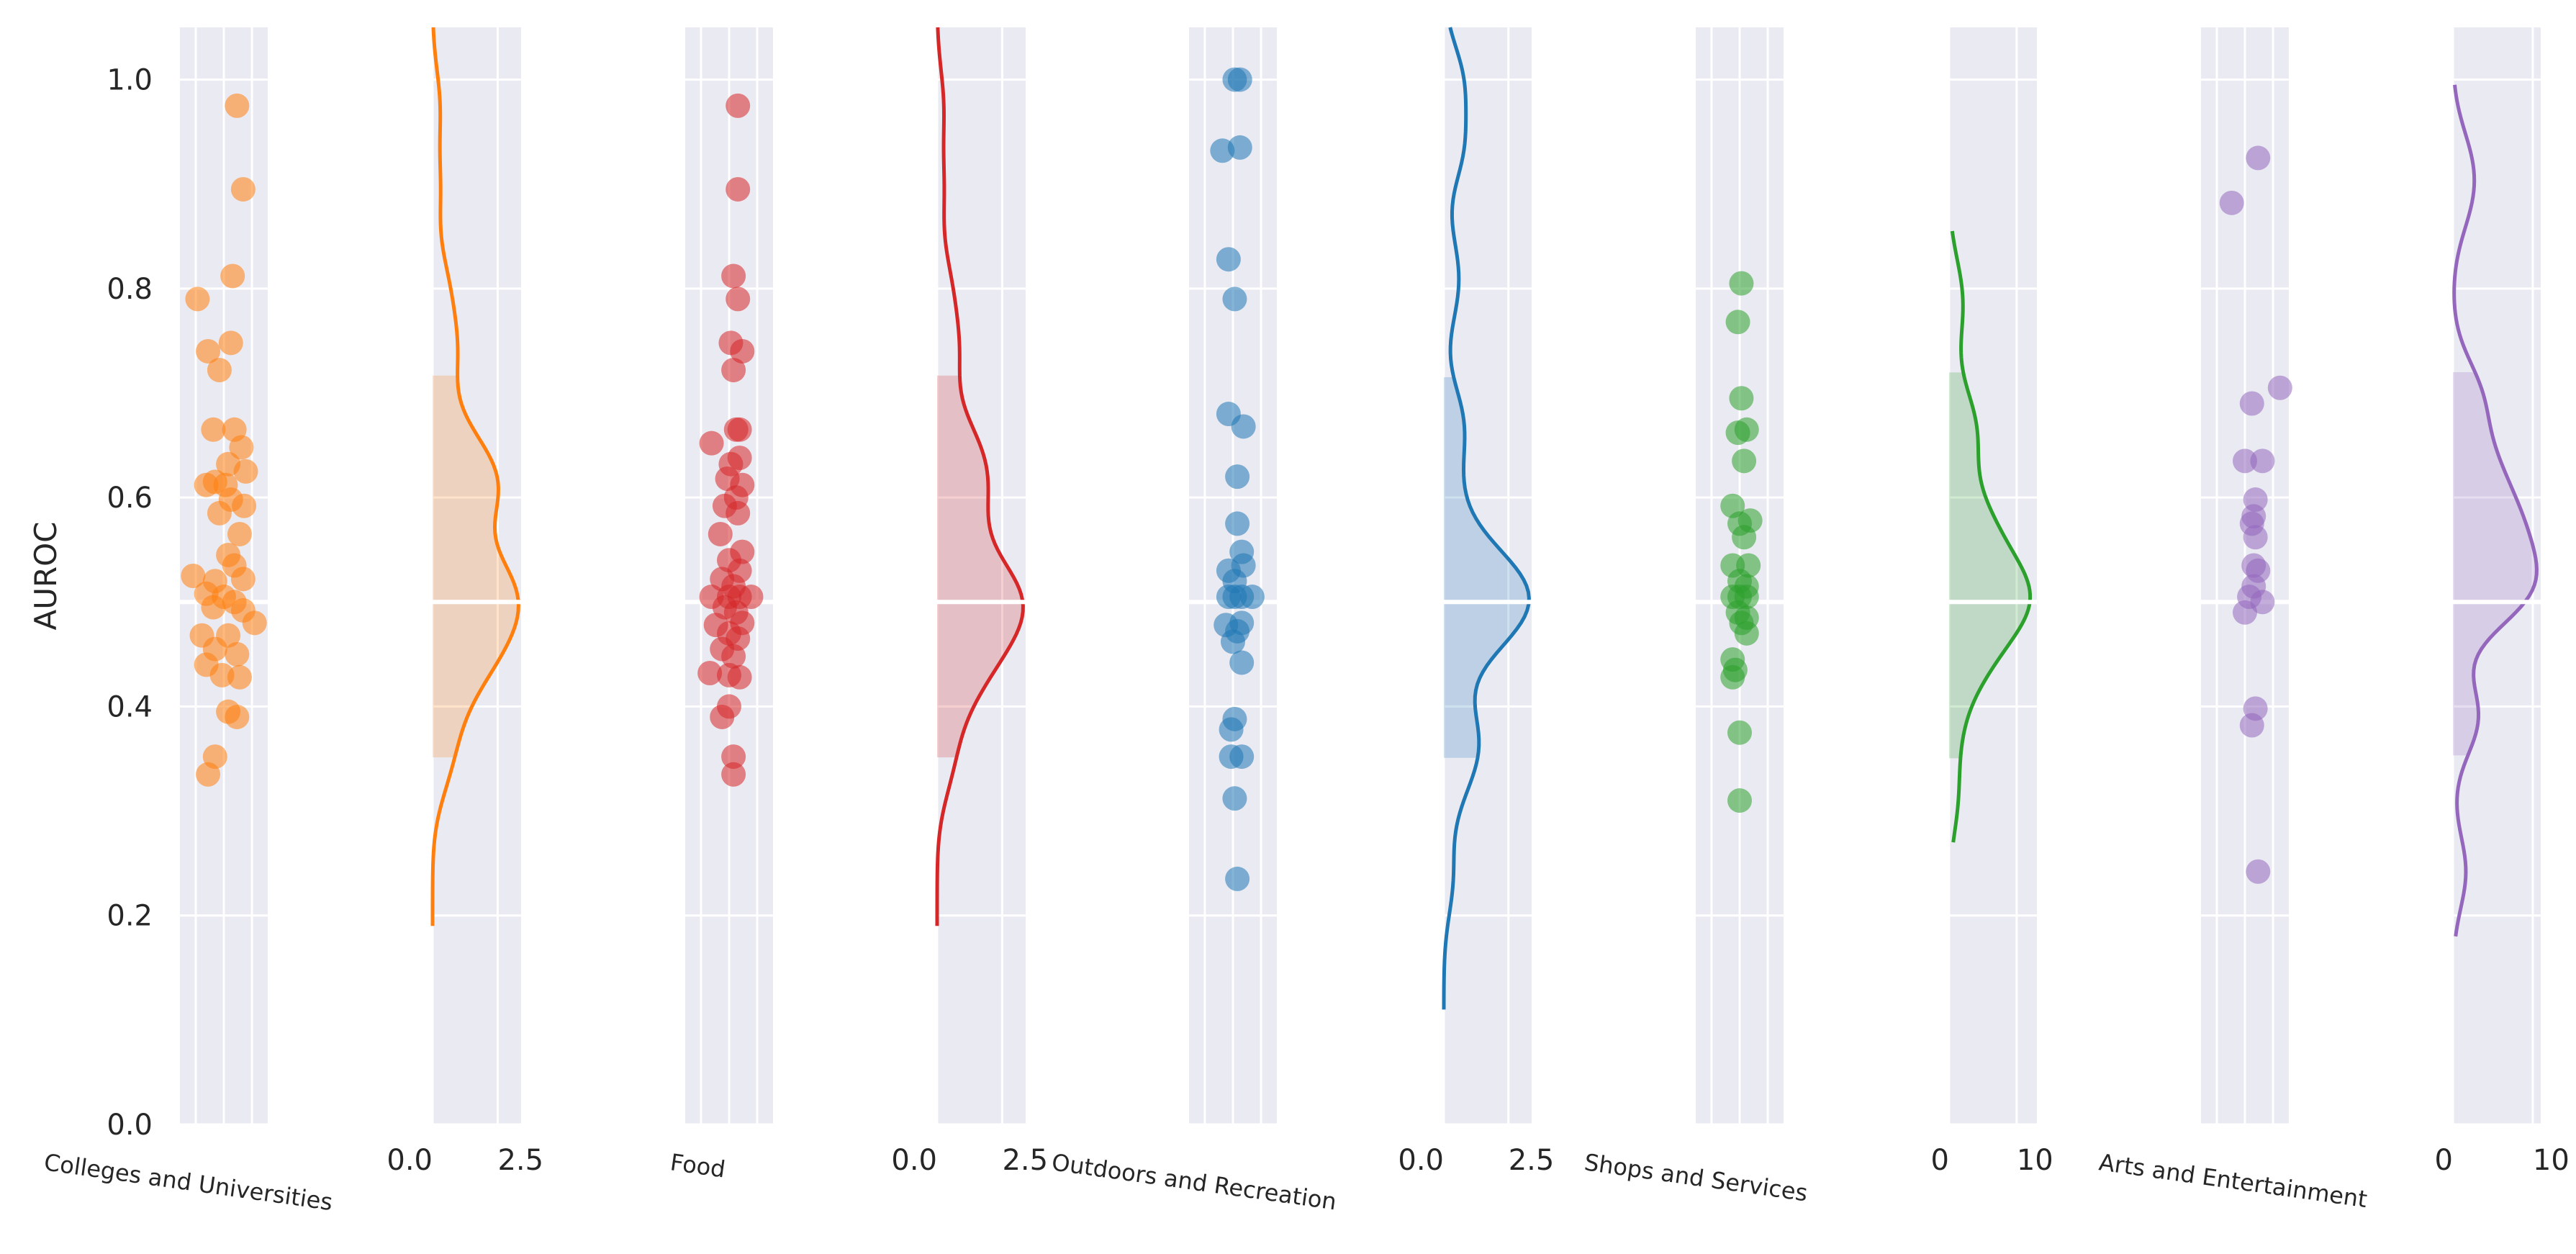 The image size is (2576, 1254). Describe the element at coordinates (130, 706) in the screenshot. I see `y-tick-label: 0.4` at that location.